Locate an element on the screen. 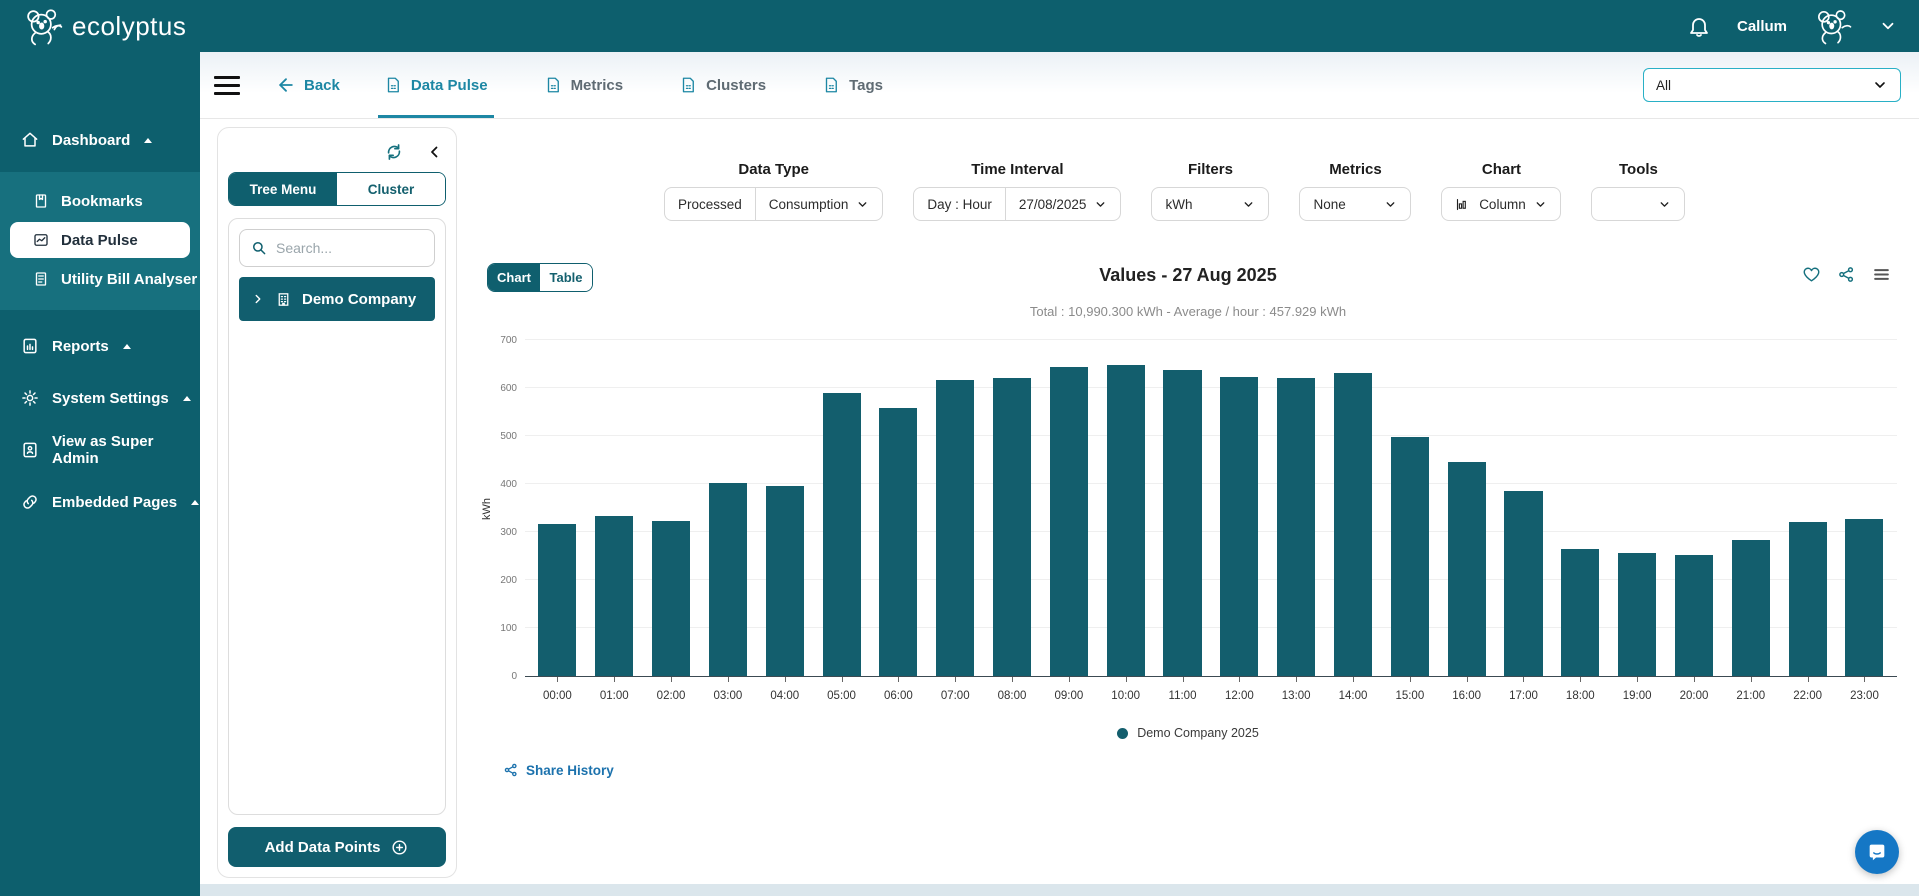 Image resolution: width=1919 pixels, height=896 pixels. chevron-up-icon is located at coordinates (186, 398).